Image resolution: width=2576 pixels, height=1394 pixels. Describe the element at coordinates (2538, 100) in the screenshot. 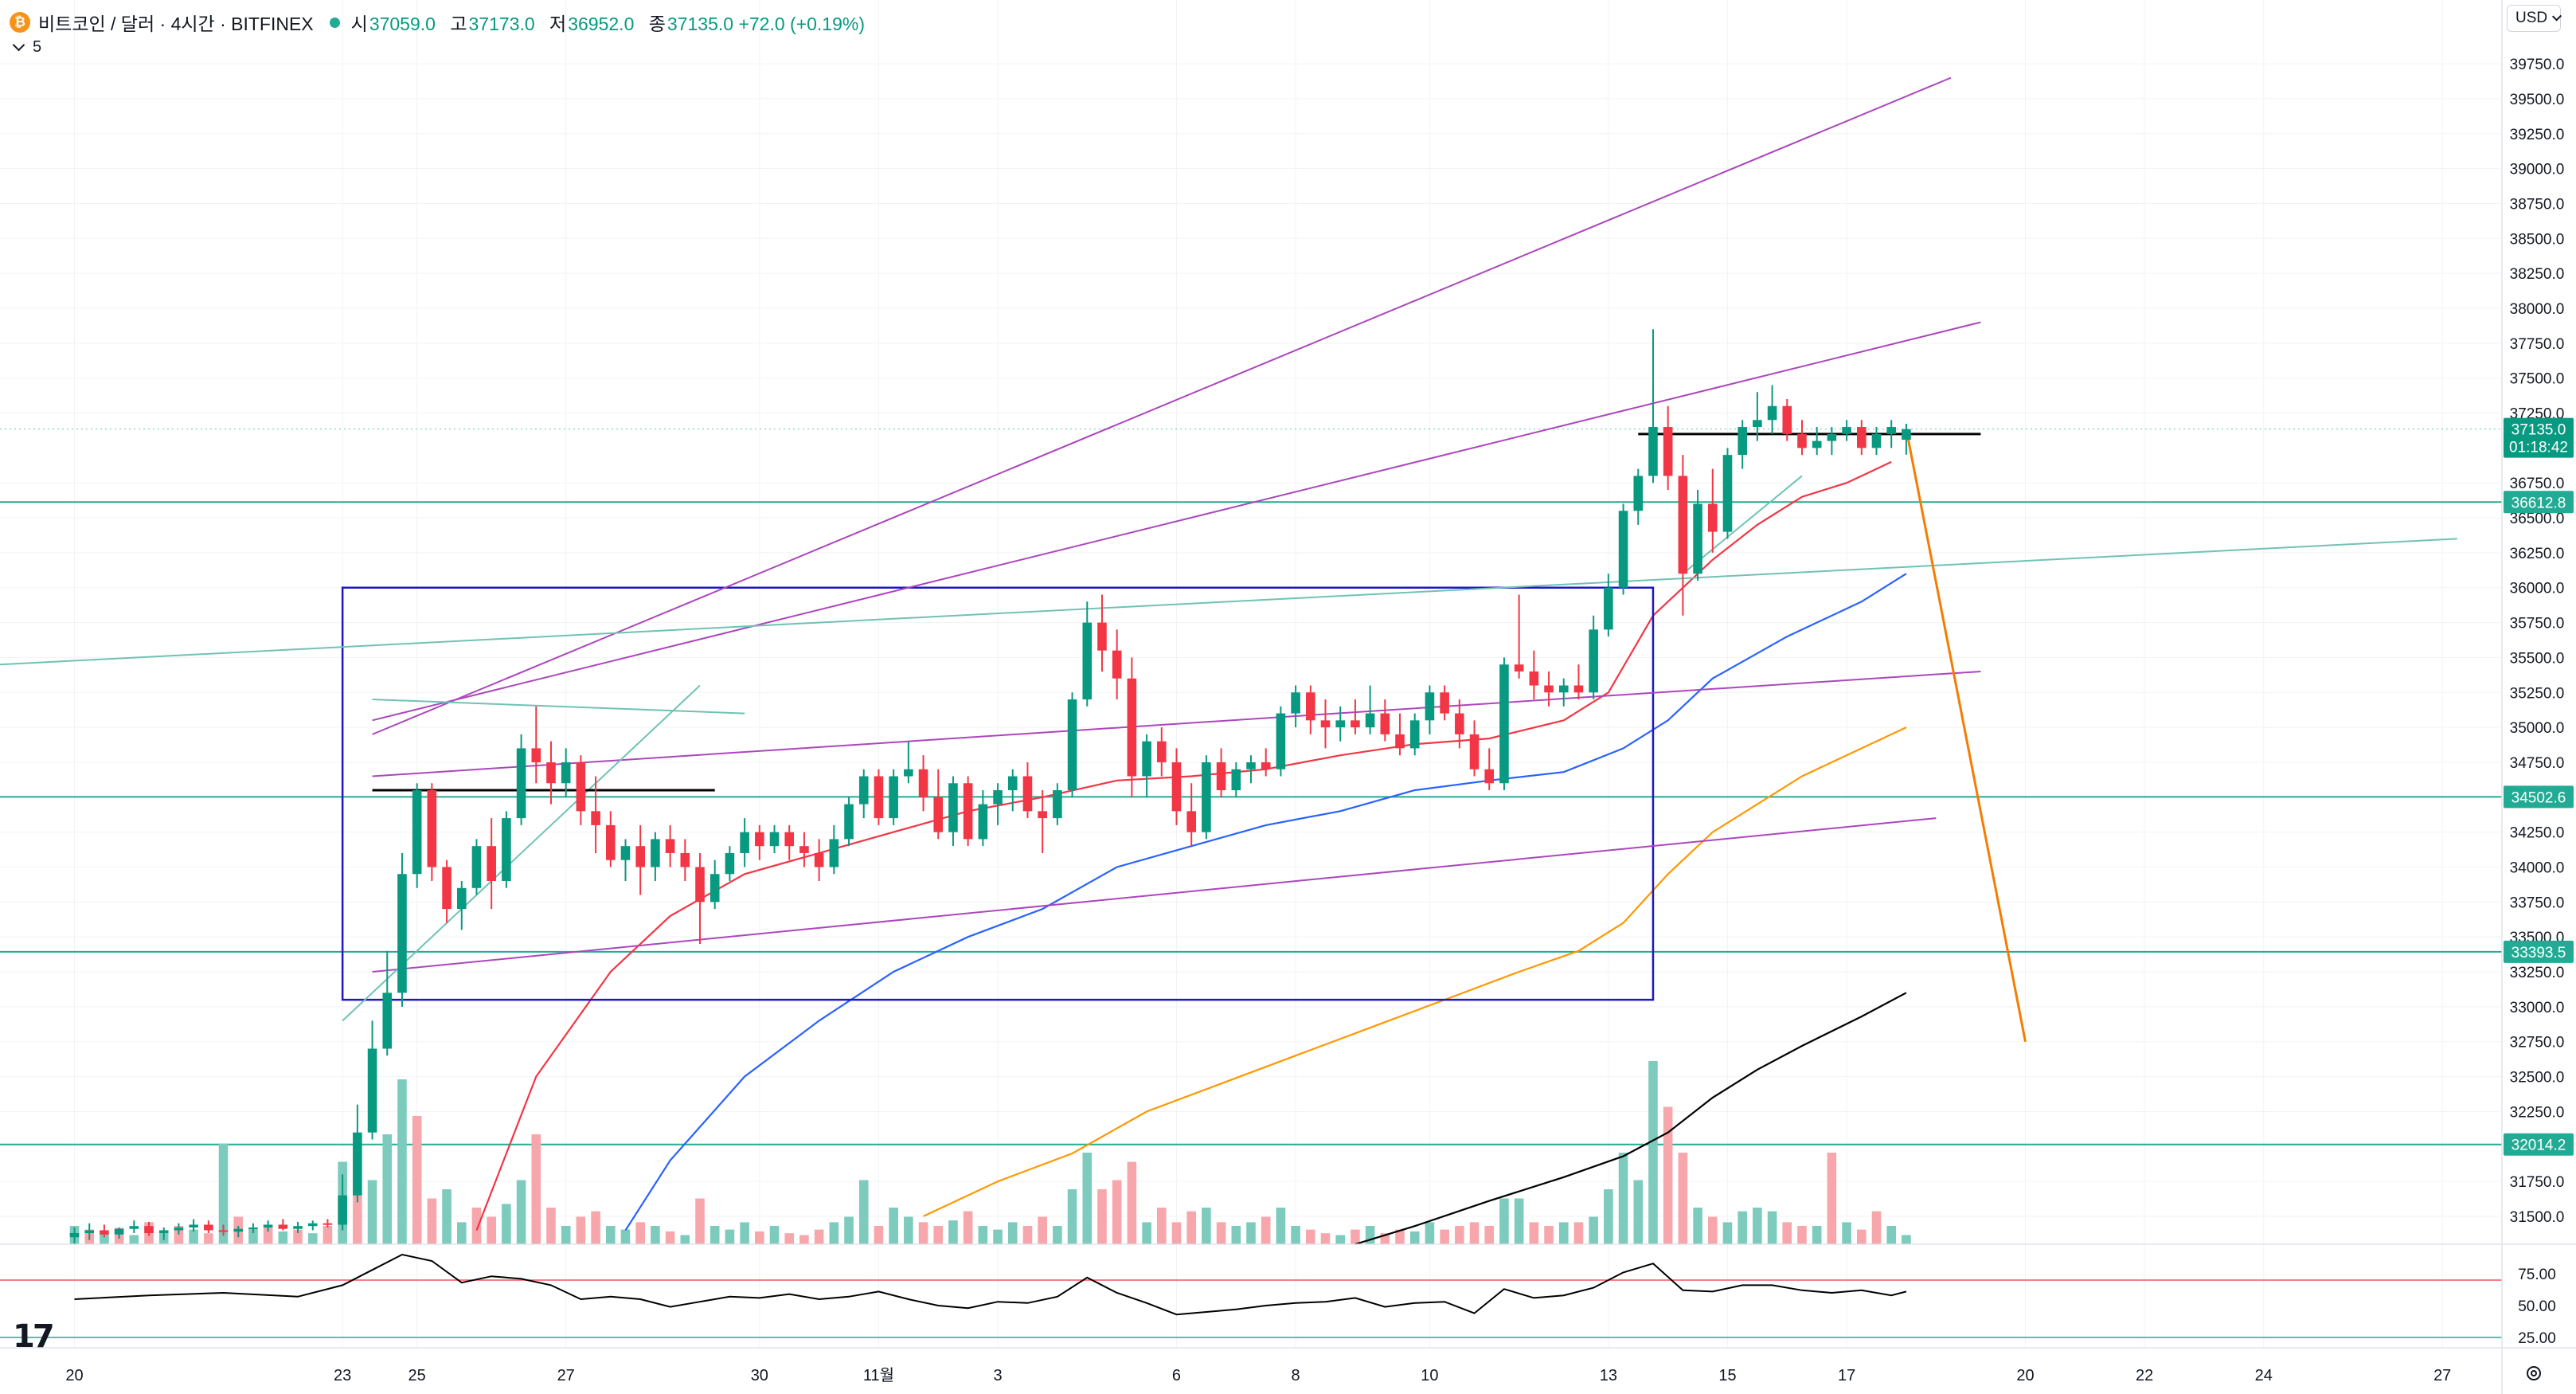

I see `price-tick-label: 39500.0` at that location.